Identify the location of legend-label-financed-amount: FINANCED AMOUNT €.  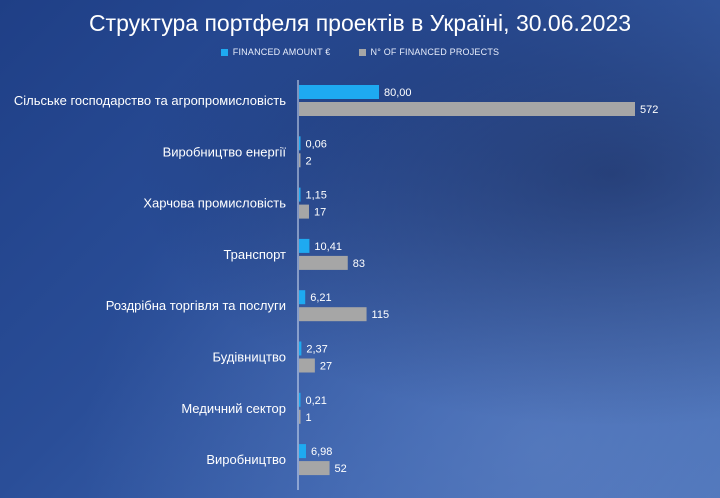
(281, 52).